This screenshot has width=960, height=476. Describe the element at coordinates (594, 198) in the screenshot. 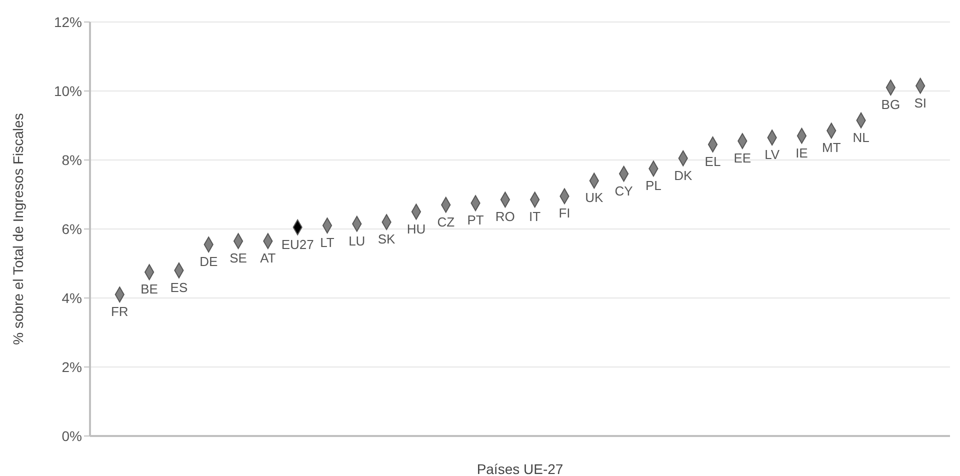

I see `x-tick-label: UK` at that location.